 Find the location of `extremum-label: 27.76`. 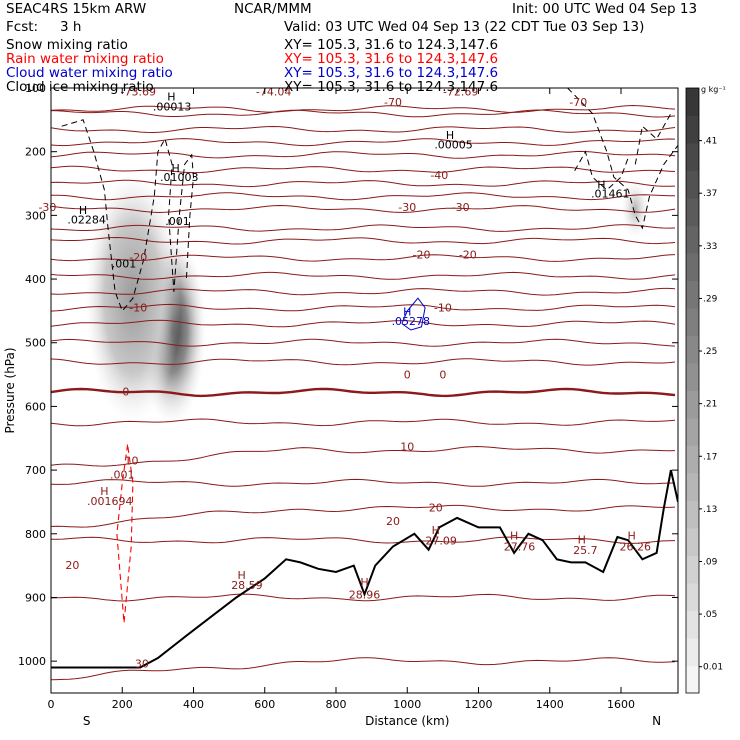

extremum-label: 27.76 is located at coordinates (520, 546).